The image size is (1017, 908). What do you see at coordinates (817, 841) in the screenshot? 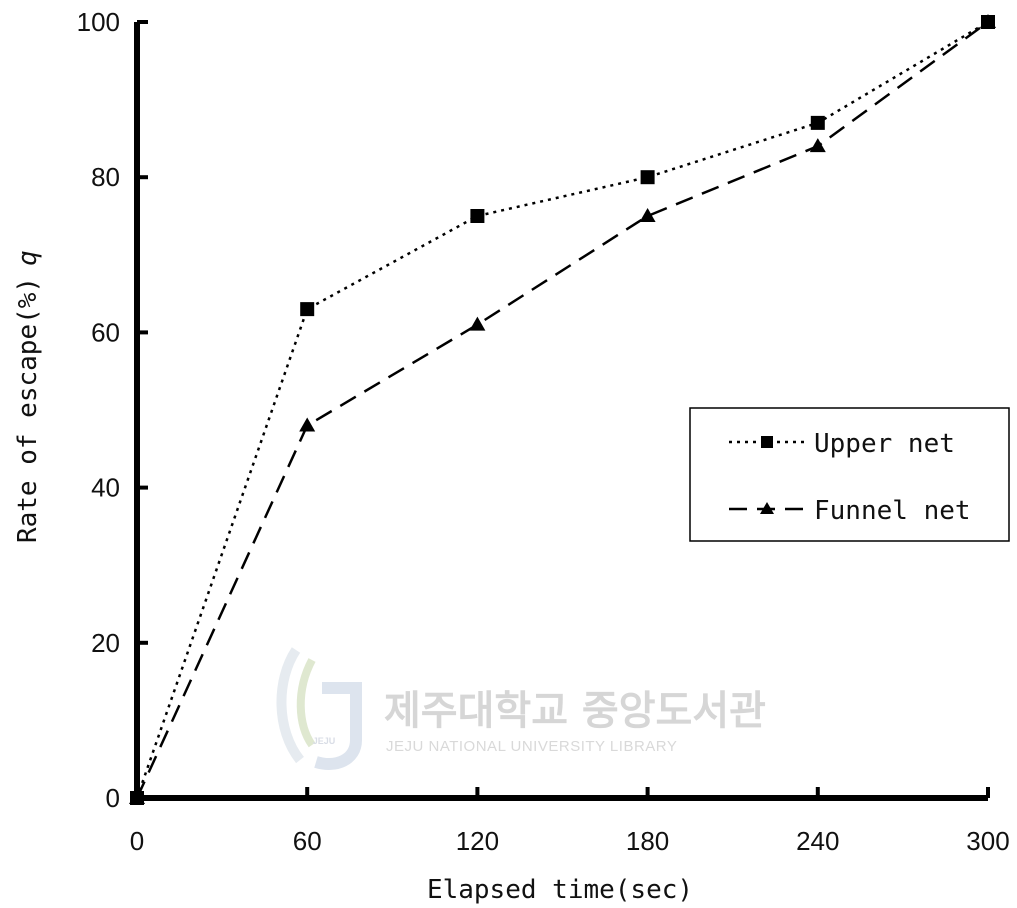
I see `x-tick-label: 240` at bounding box center [817, 841].